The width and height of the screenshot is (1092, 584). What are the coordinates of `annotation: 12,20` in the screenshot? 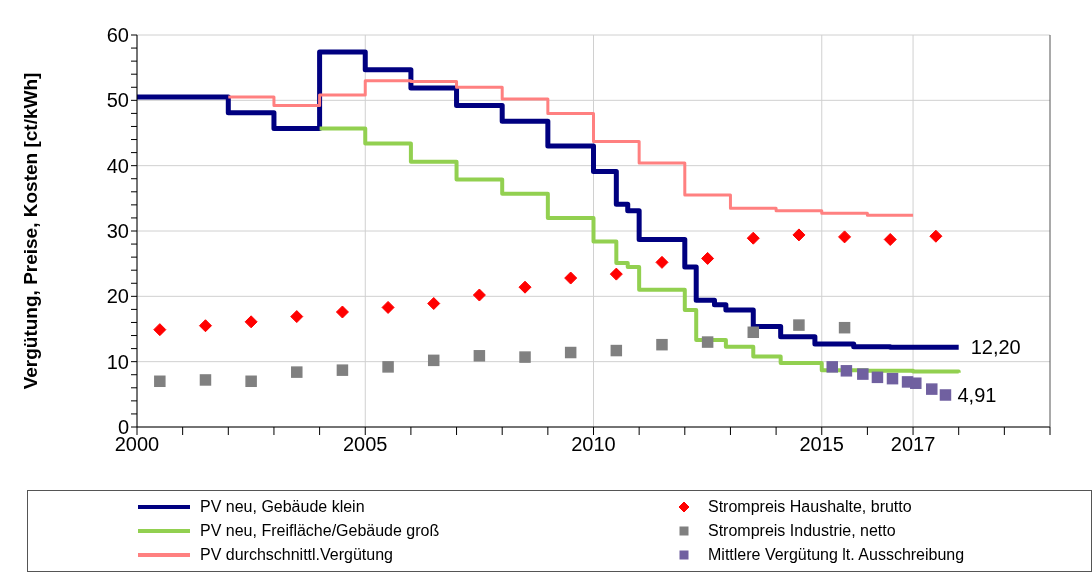 It's located at (995, 347).